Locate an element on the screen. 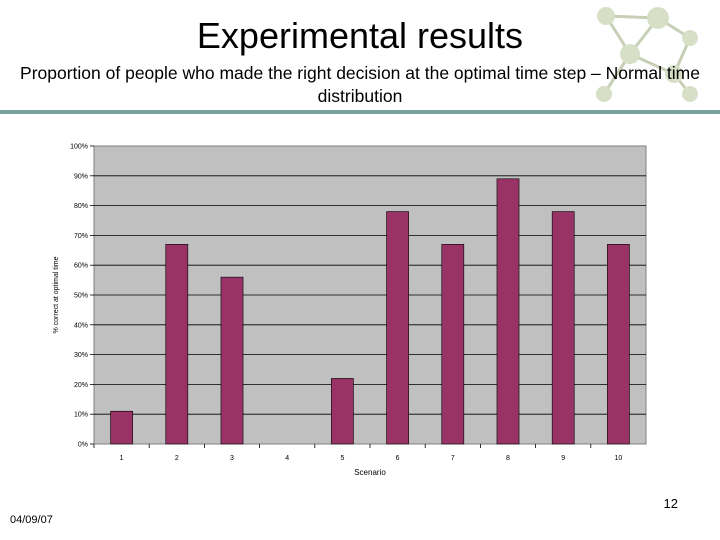  y-tick-label: 80% is located at coordinates (81, 206).